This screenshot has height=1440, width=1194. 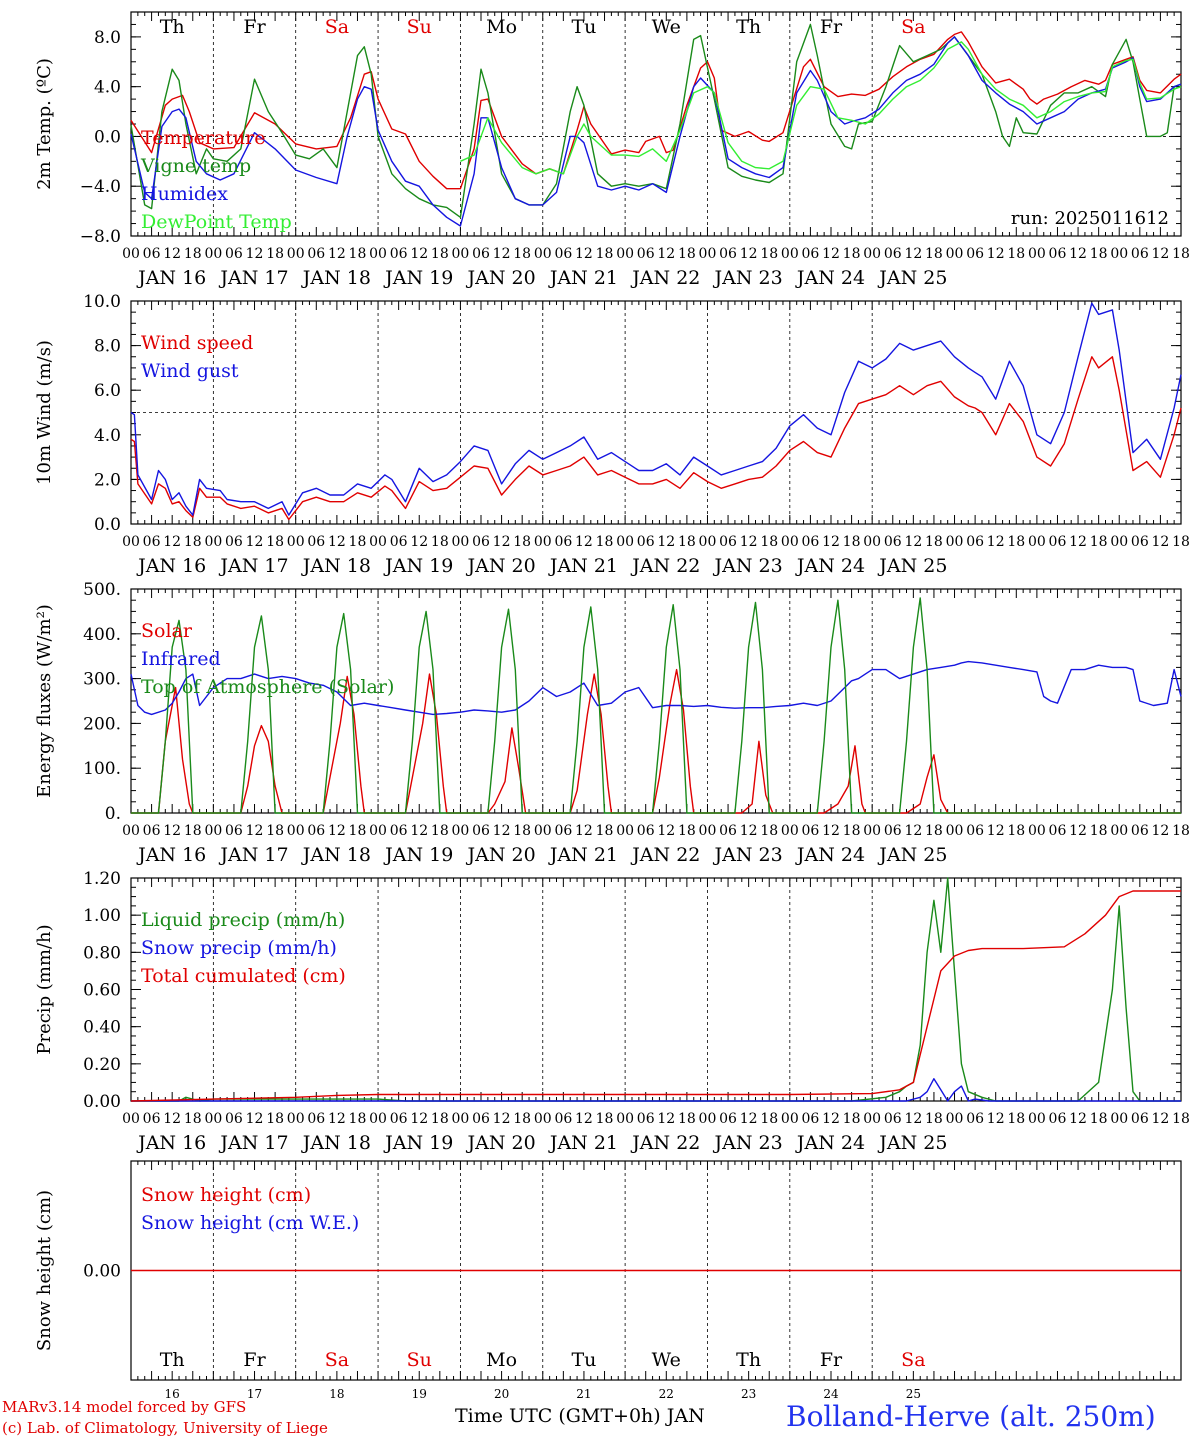 What do you see at coordinates (102, 1028) in the screenshot?
I see `y-tick-label: 0.40` at bounding box center [102, 1028].